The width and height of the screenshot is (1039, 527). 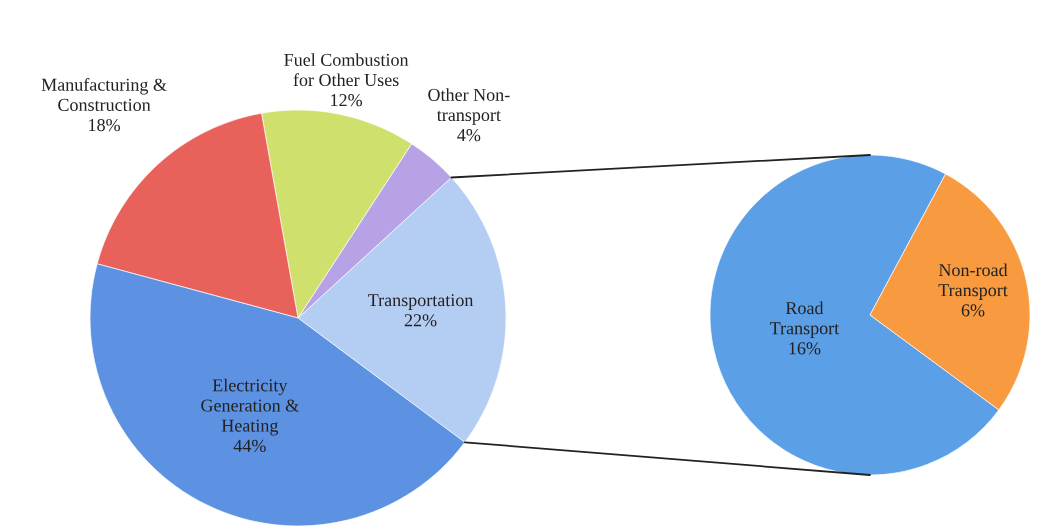 What do you see at coordinates (805, 348) in the screenshot?
I see `data-label: 16%` at bounding box center [805, 348].